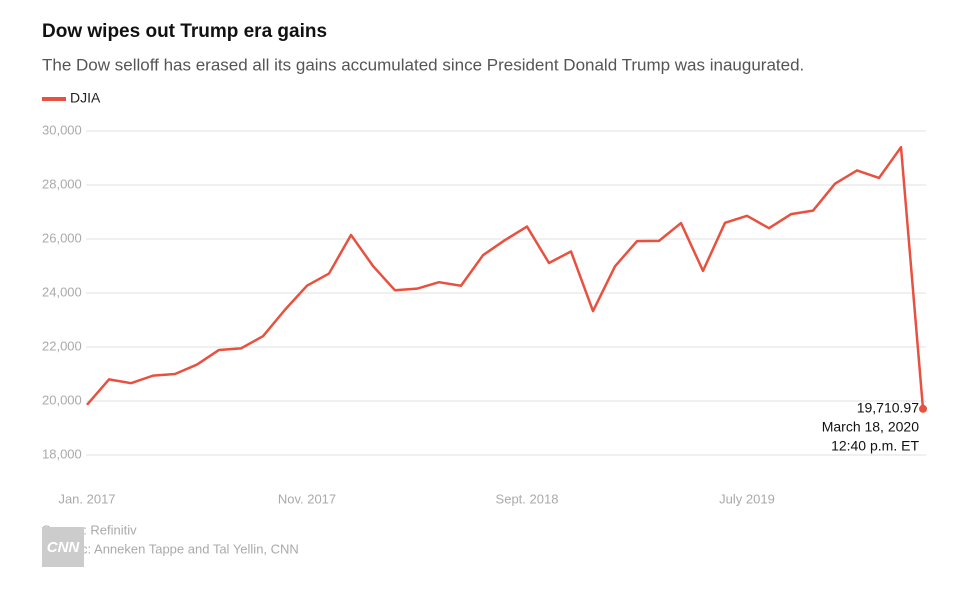 The width and height of the screenshot is (980, 594). I want to click on value-label: 19,710.97, so click(888, 408).